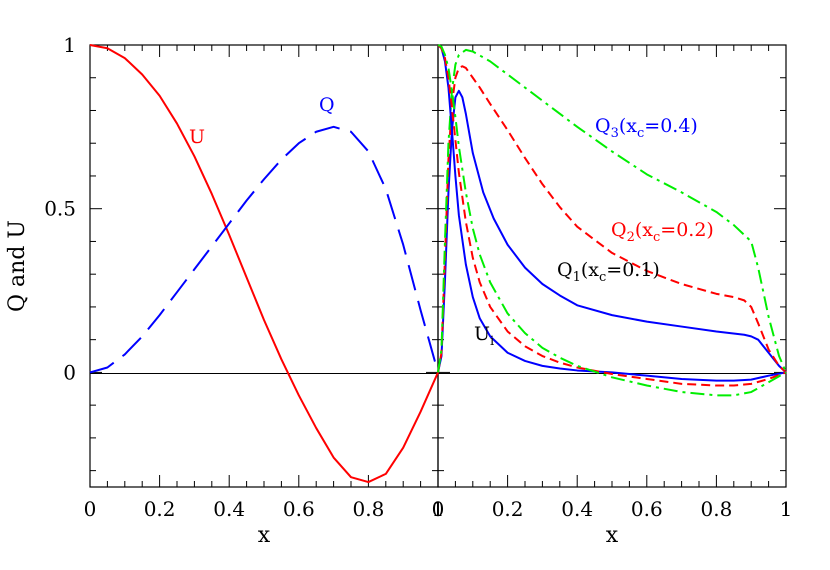 The width and height of the screenshot is (830, 570). What do you see at coordinates (60, 209) in the screenshot?
I see `y-tick-label: 0.5` at bounding box center [60, 209].